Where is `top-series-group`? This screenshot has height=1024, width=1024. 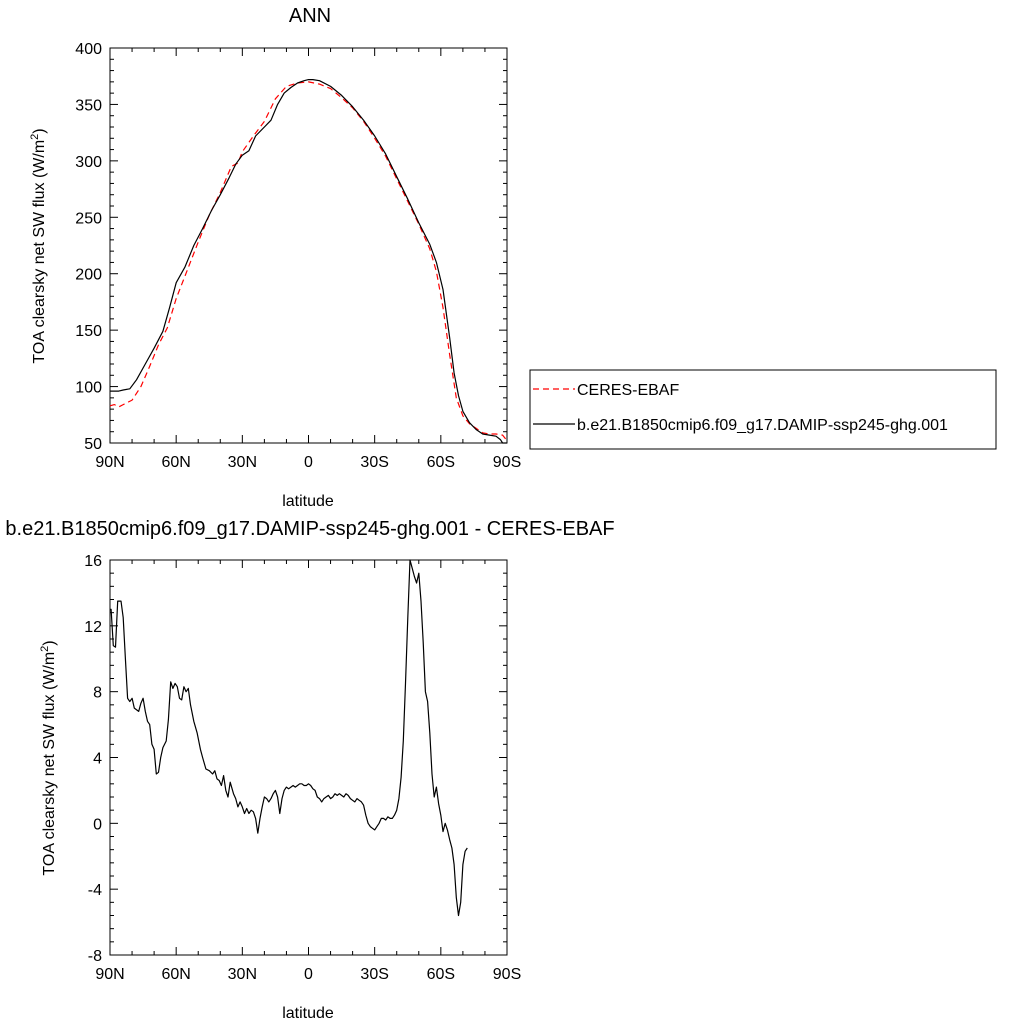 top-series-group is located at coordinates (308, 261).